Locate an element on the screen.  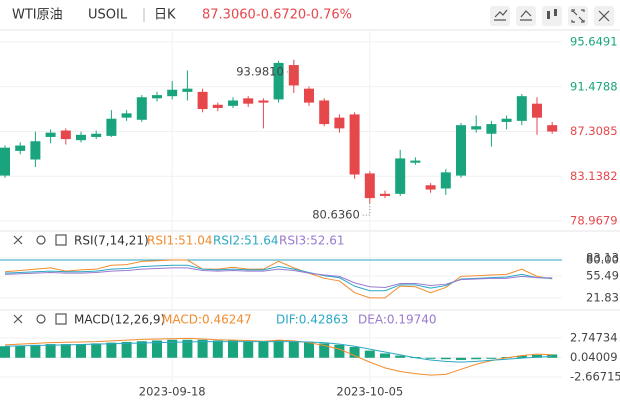
draw-button is located at coordinates (500, 16).